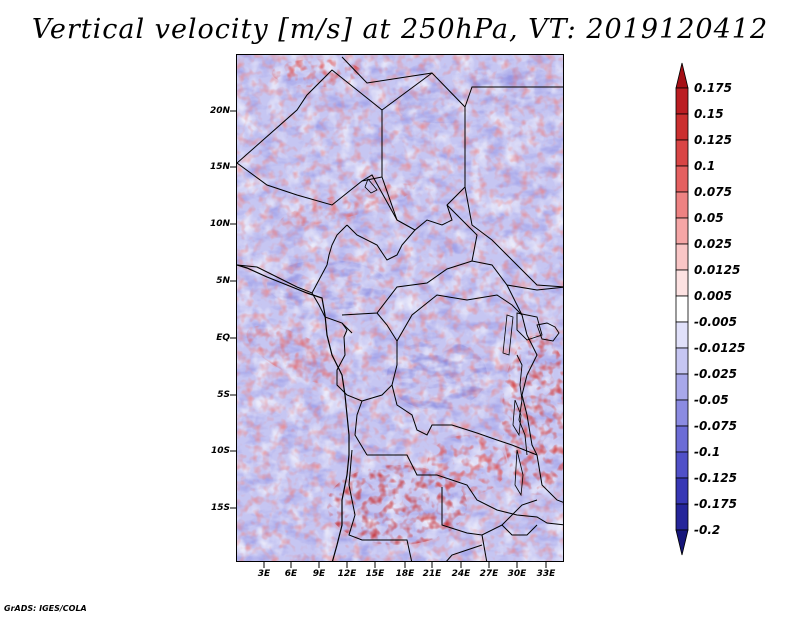 Image resolution: width=800 pixels, height=618 pixels. Describe the element at coordinates (223, 395) in the screenshot. I see `lat-label-5s: 5S` at that location.